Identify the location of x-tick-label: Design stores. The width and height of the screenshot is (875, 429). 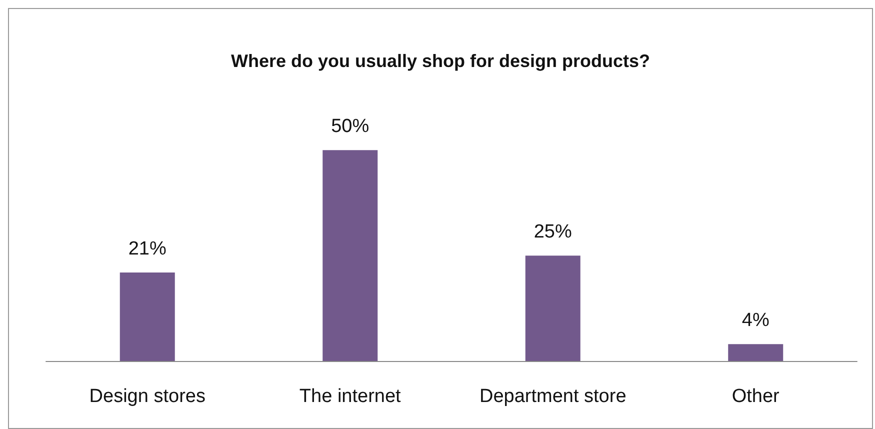
(147, 396).